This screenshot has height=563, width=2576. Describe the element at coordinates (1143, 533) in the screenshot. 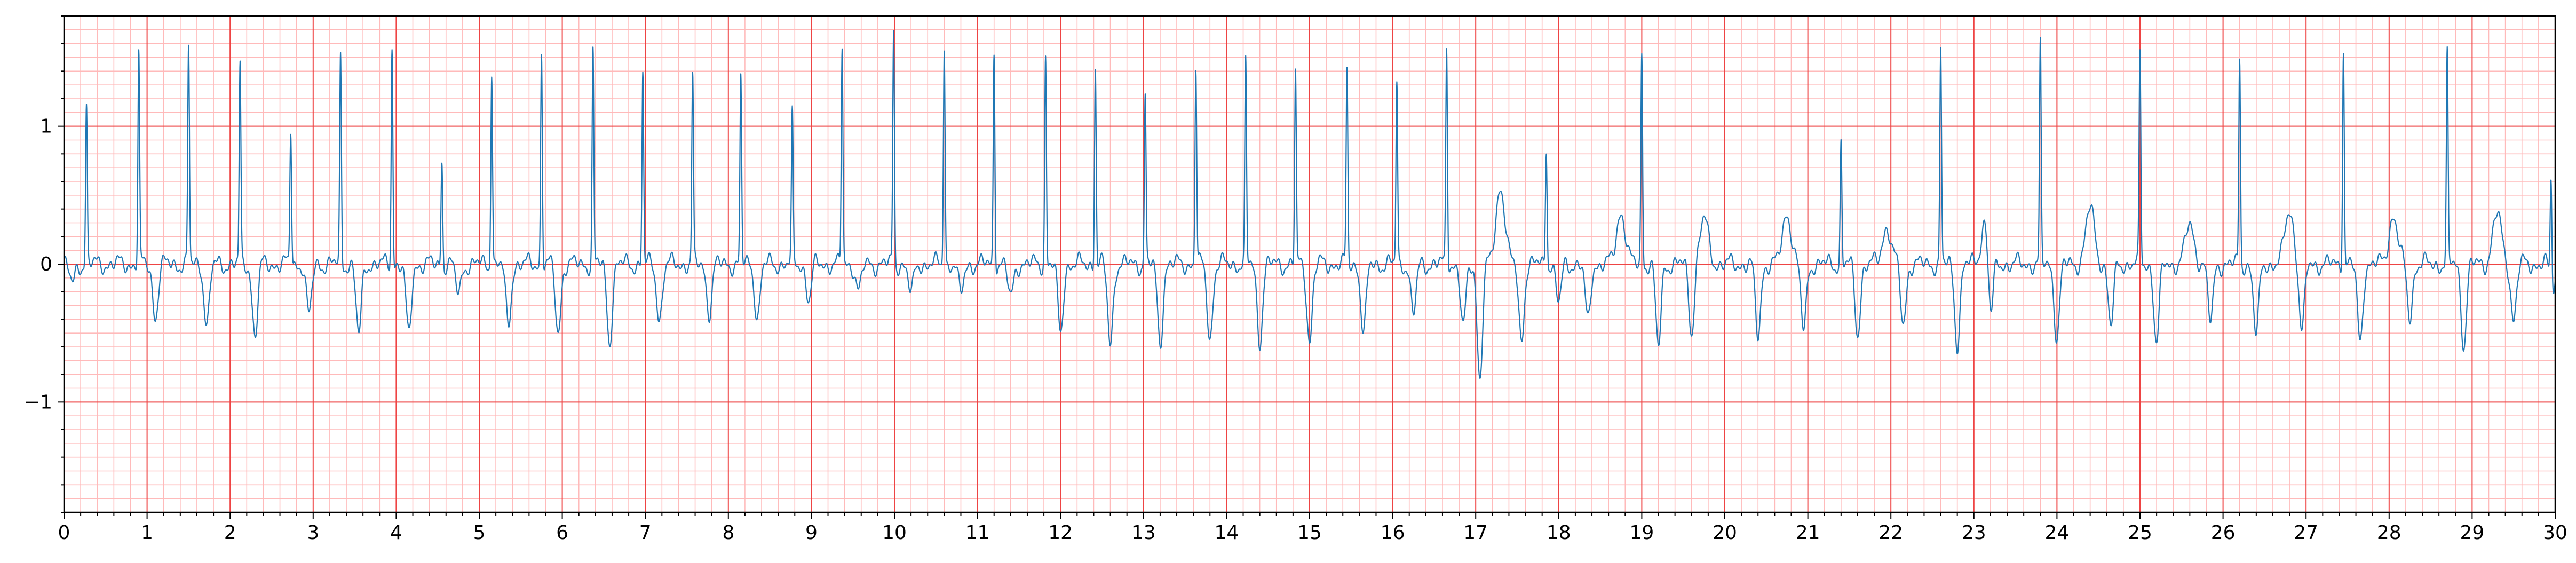

I see `x-tick-label: 13` at that location.